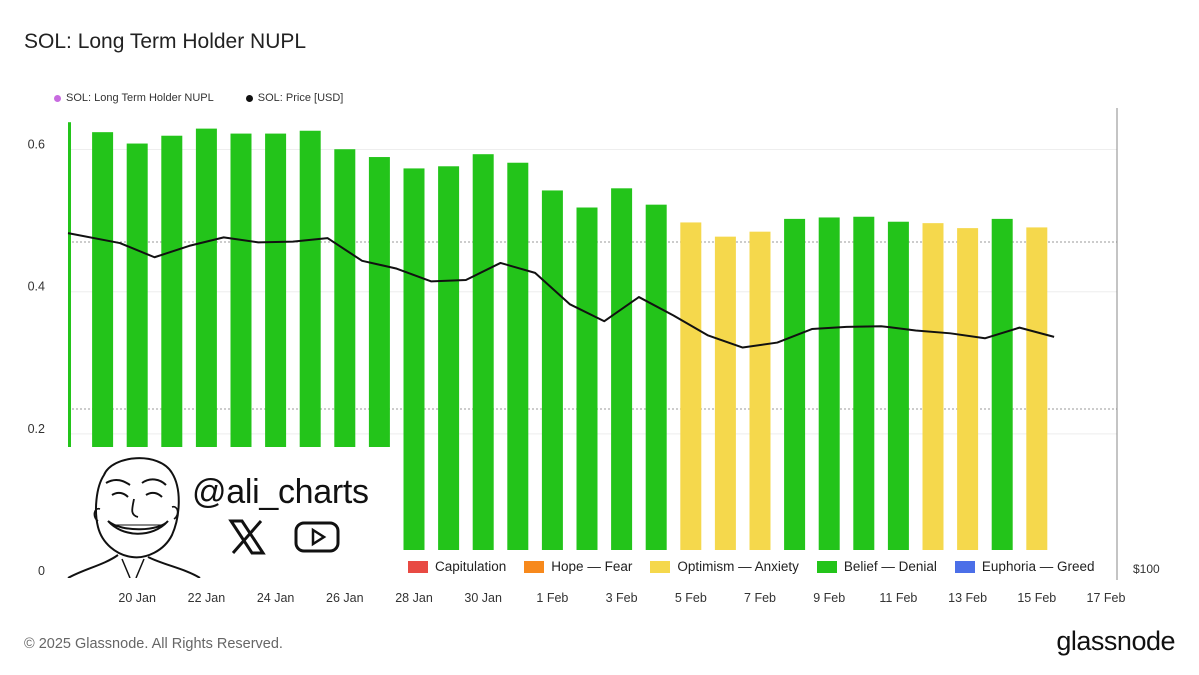 This screenshot has width=1199, height=675. Describe the element at coordinates (483, 598) in the screenshot. I see `x-tick-label: 30 Jan` at that location.